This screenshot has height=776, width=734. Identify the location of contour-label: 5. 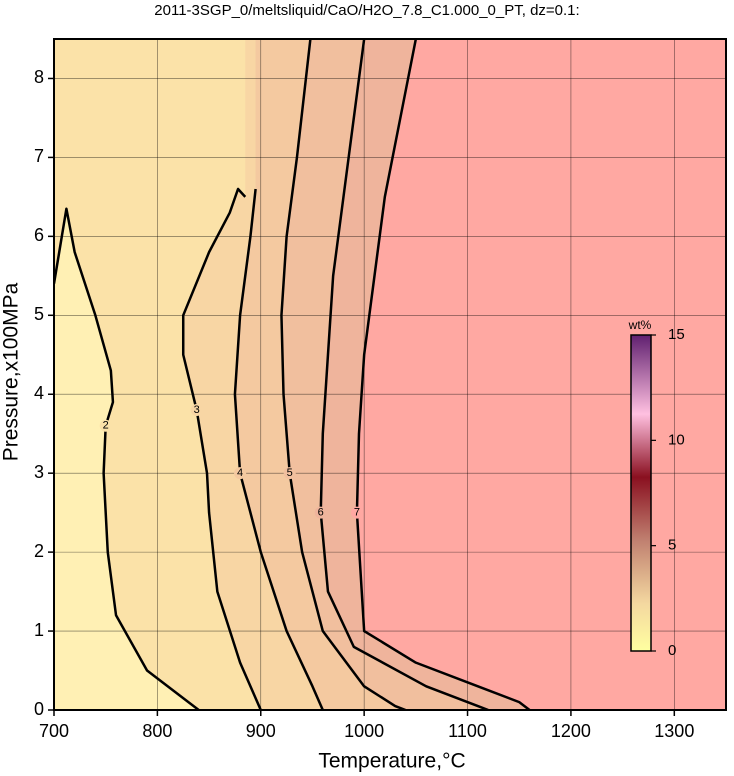
(290, 473).